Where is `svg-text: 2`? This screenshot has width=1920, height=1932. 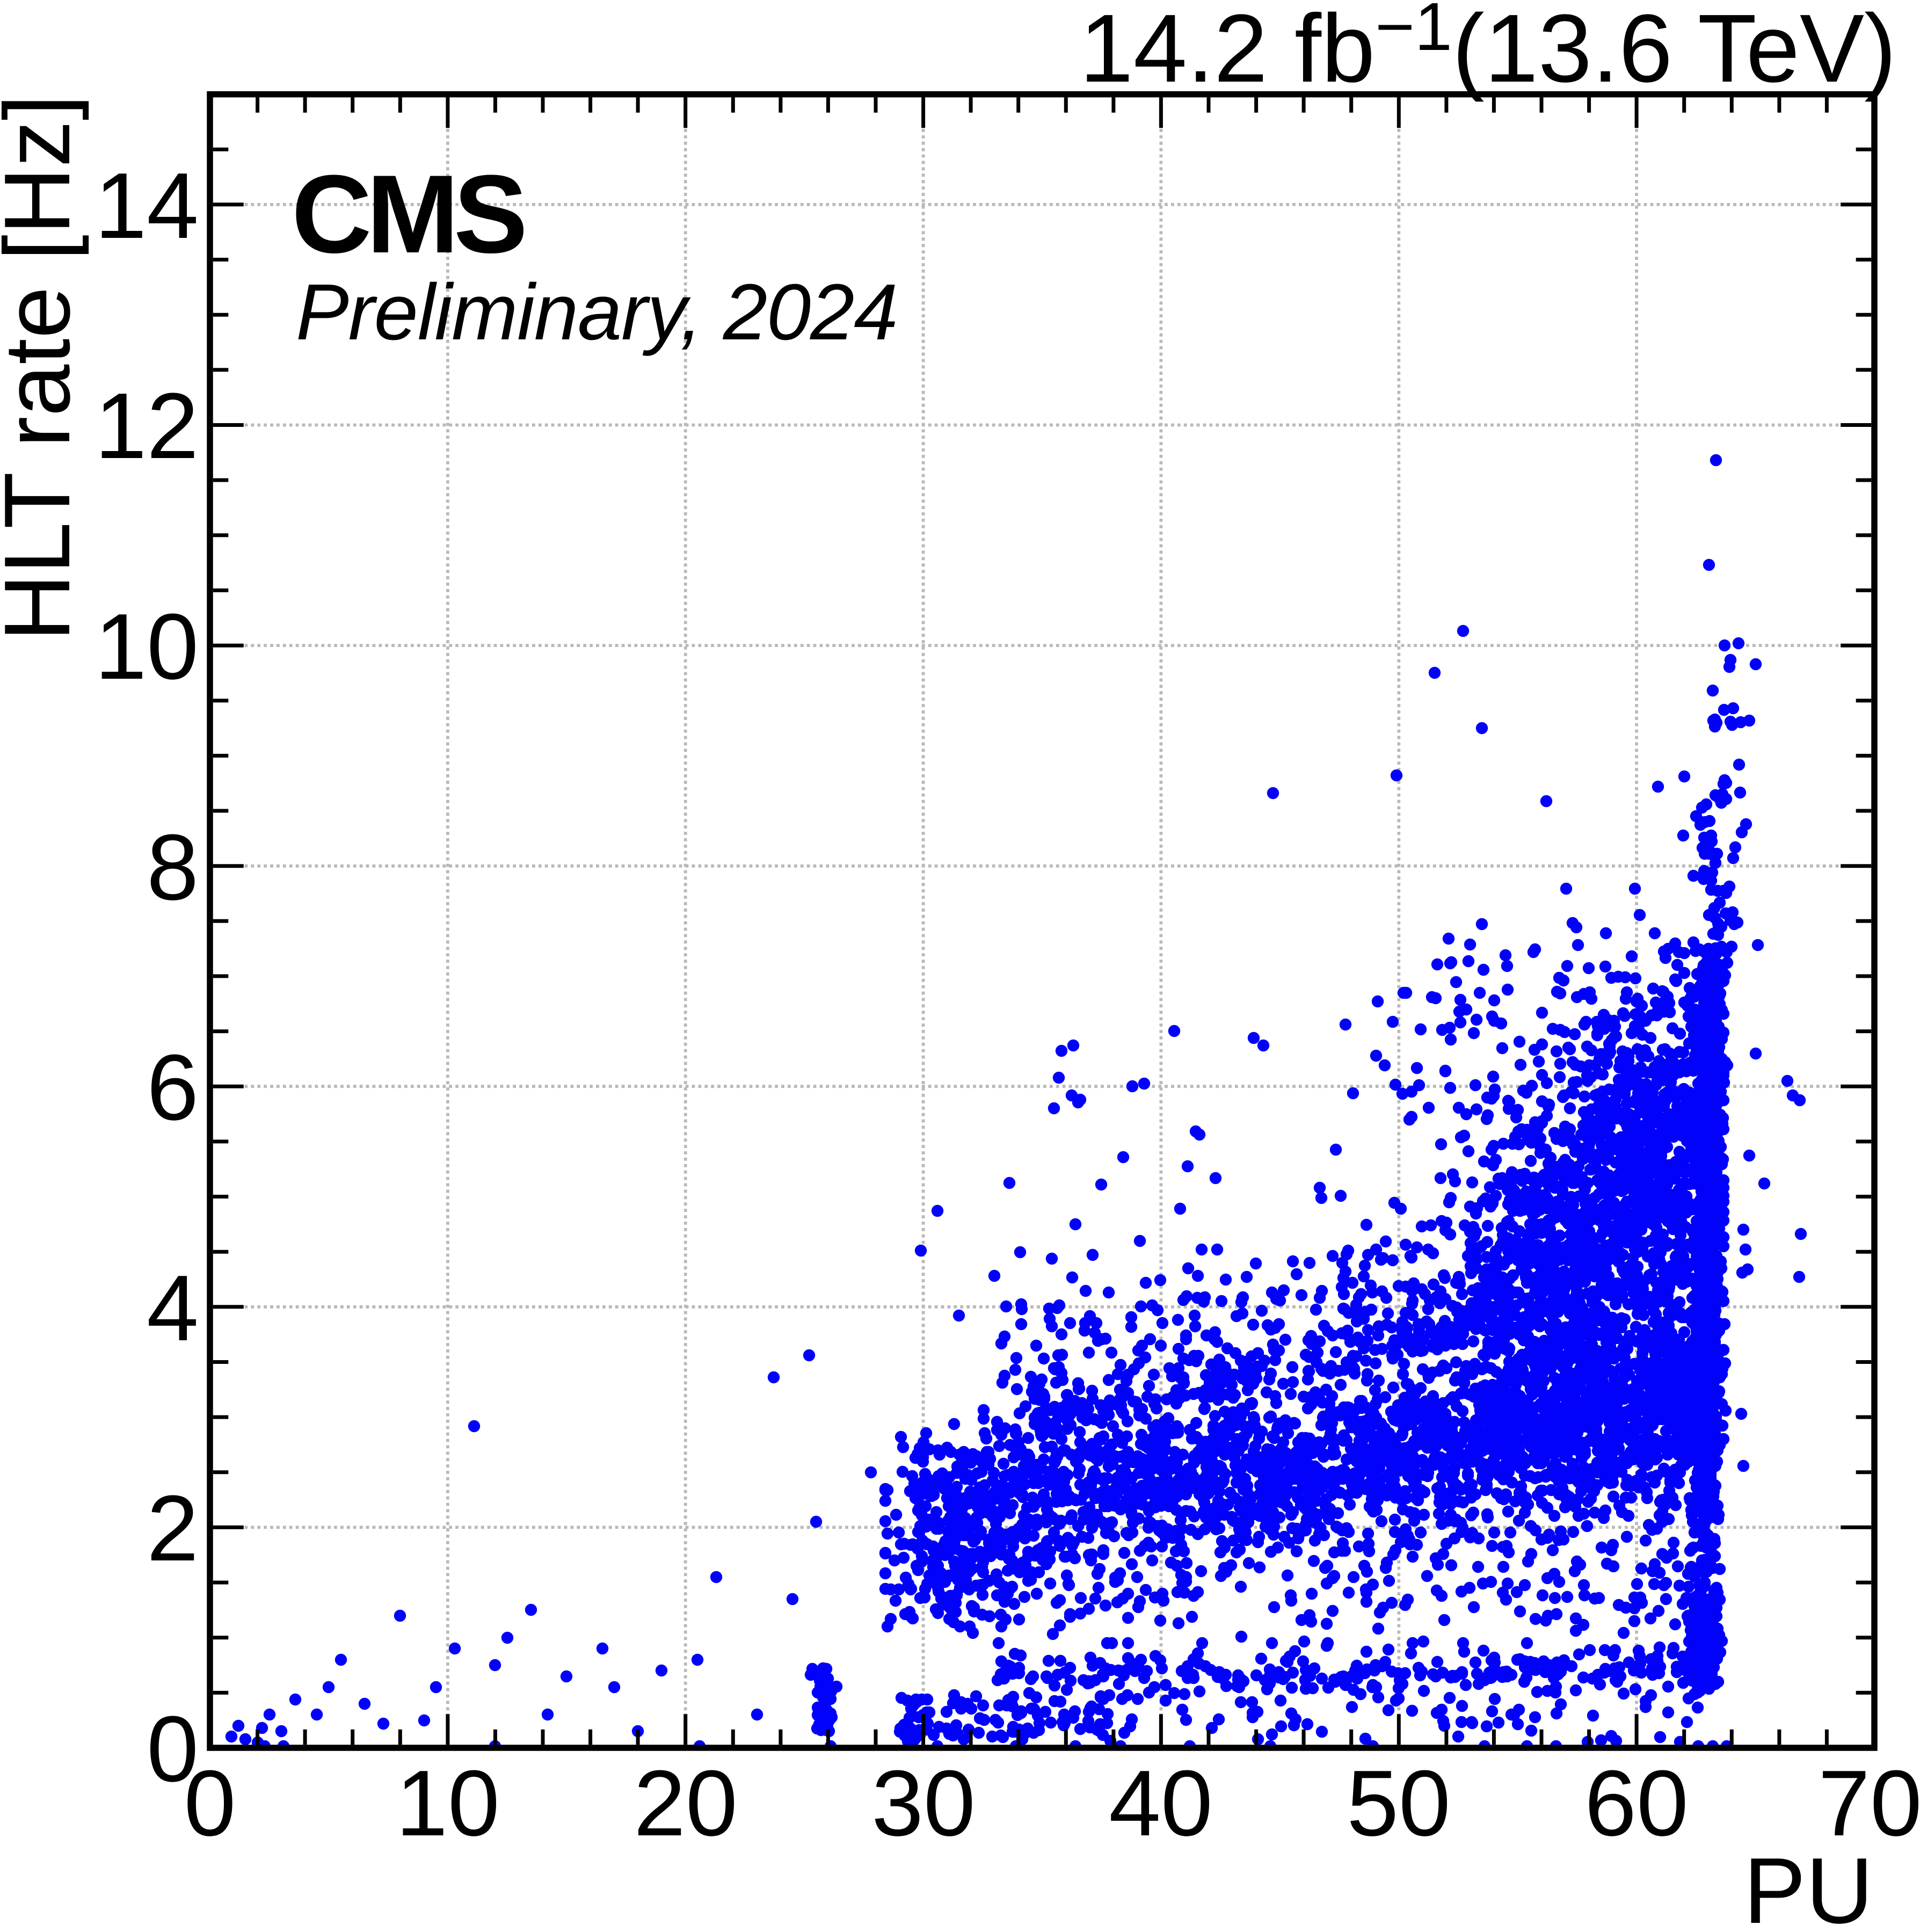
svg-text: 2 is located at coordinates (173, 1528).